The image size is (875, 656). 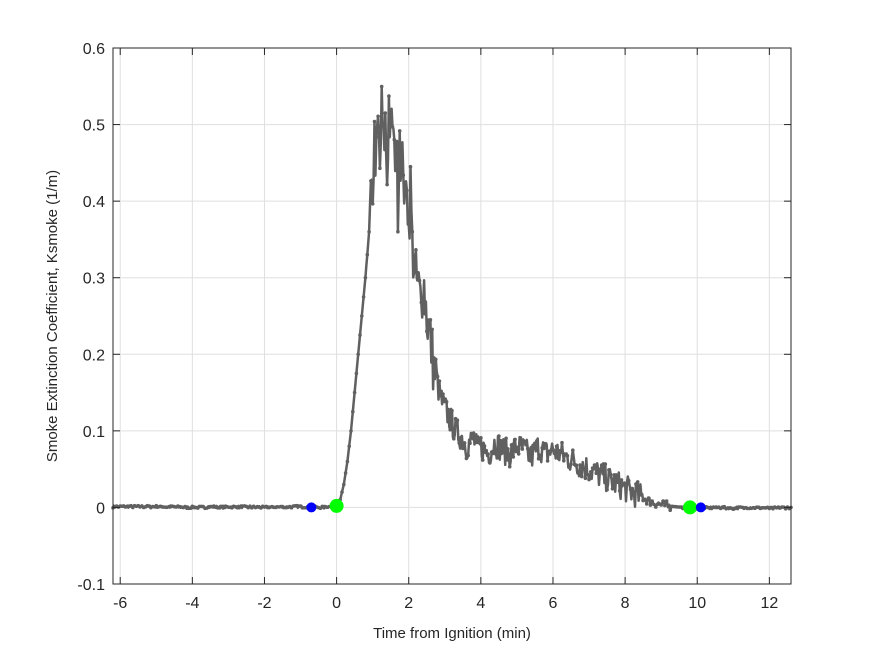 I want to click on x-tick-label: 2, so click(x=408, y=603).